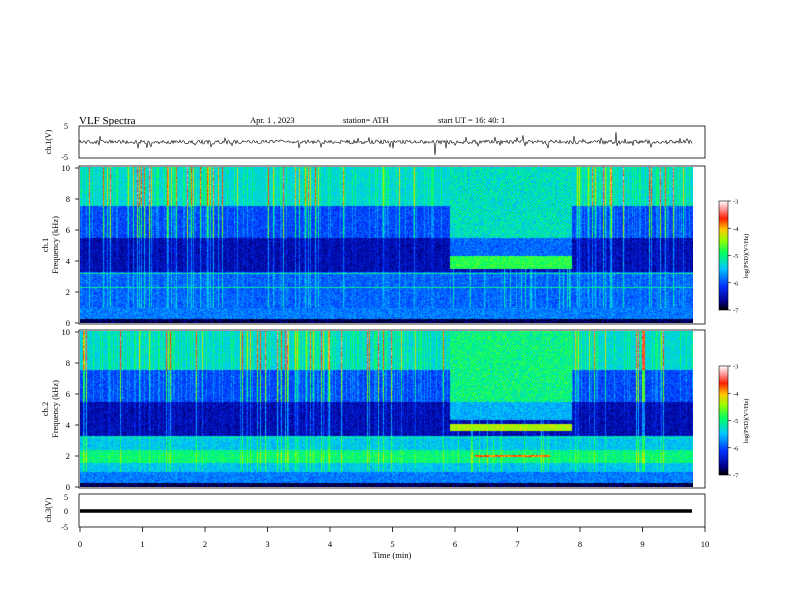 The width and height of the screenshot is (792, 612). I want to click on ch2-colorbar-gradient, so click(723, 420).